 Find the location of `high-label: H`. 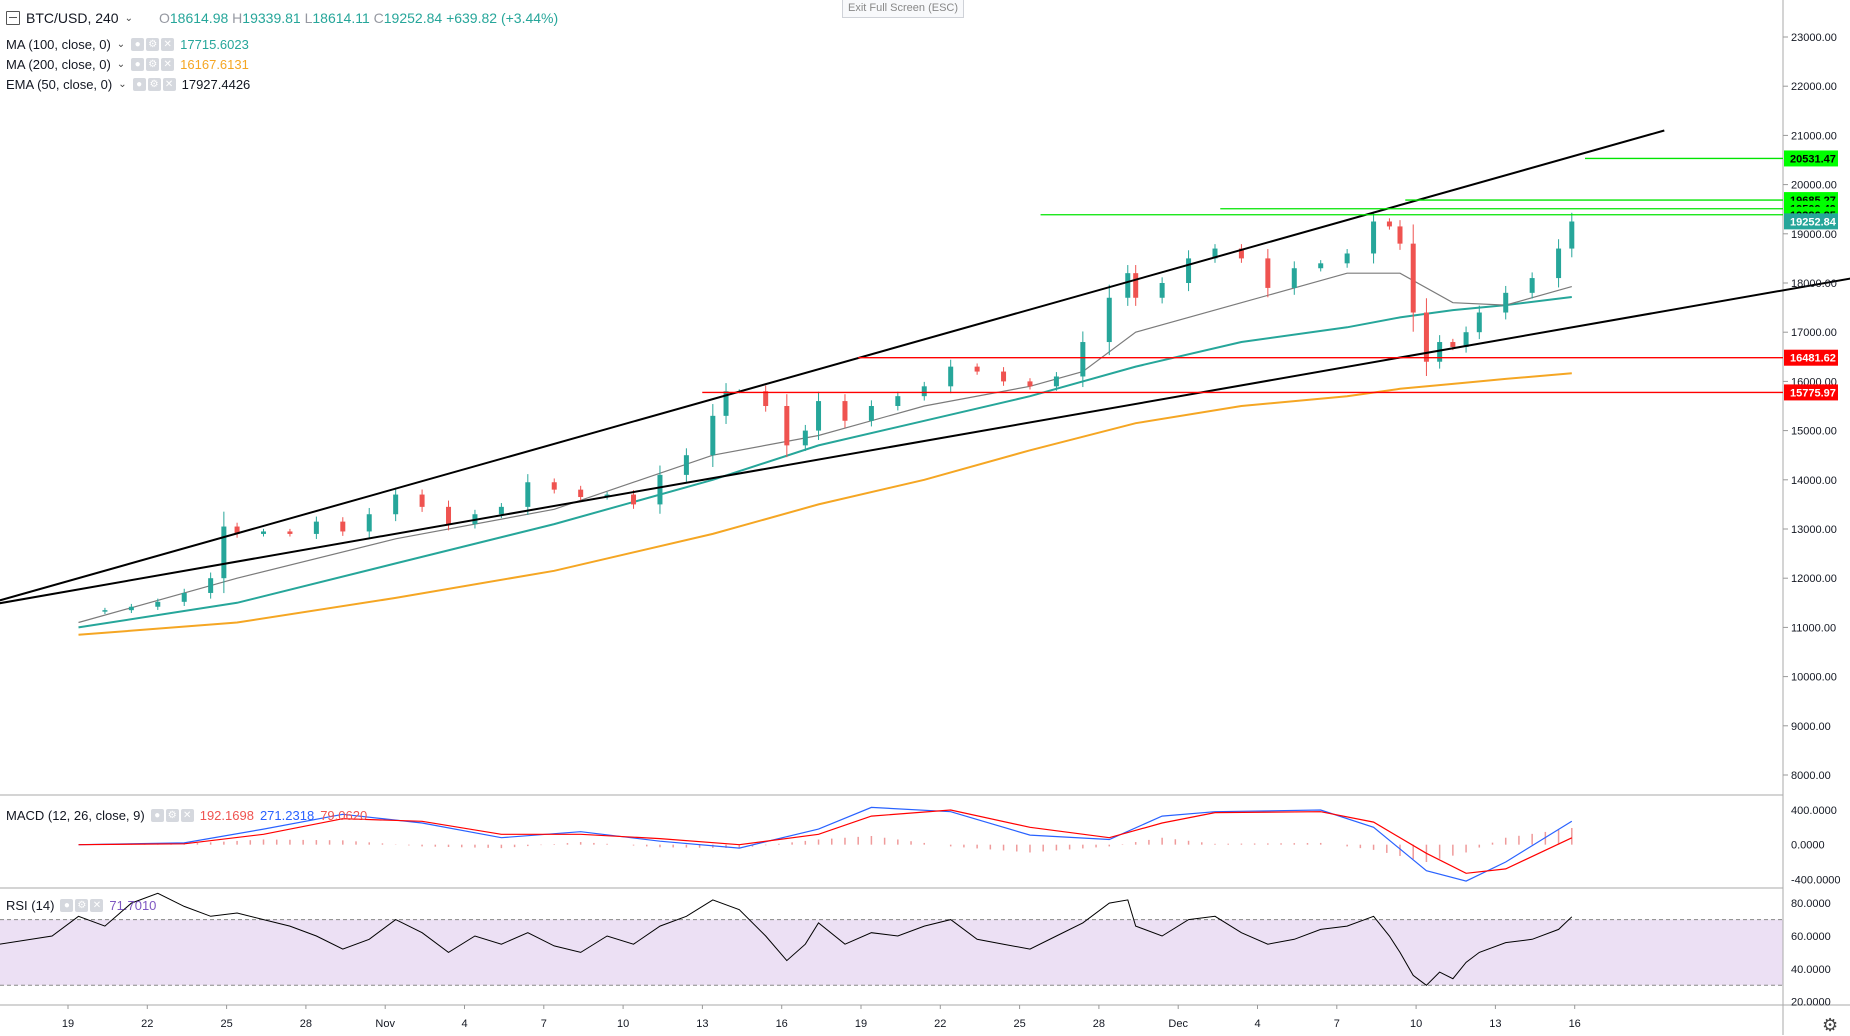

high-label: H is located at coordinates (237, 18).